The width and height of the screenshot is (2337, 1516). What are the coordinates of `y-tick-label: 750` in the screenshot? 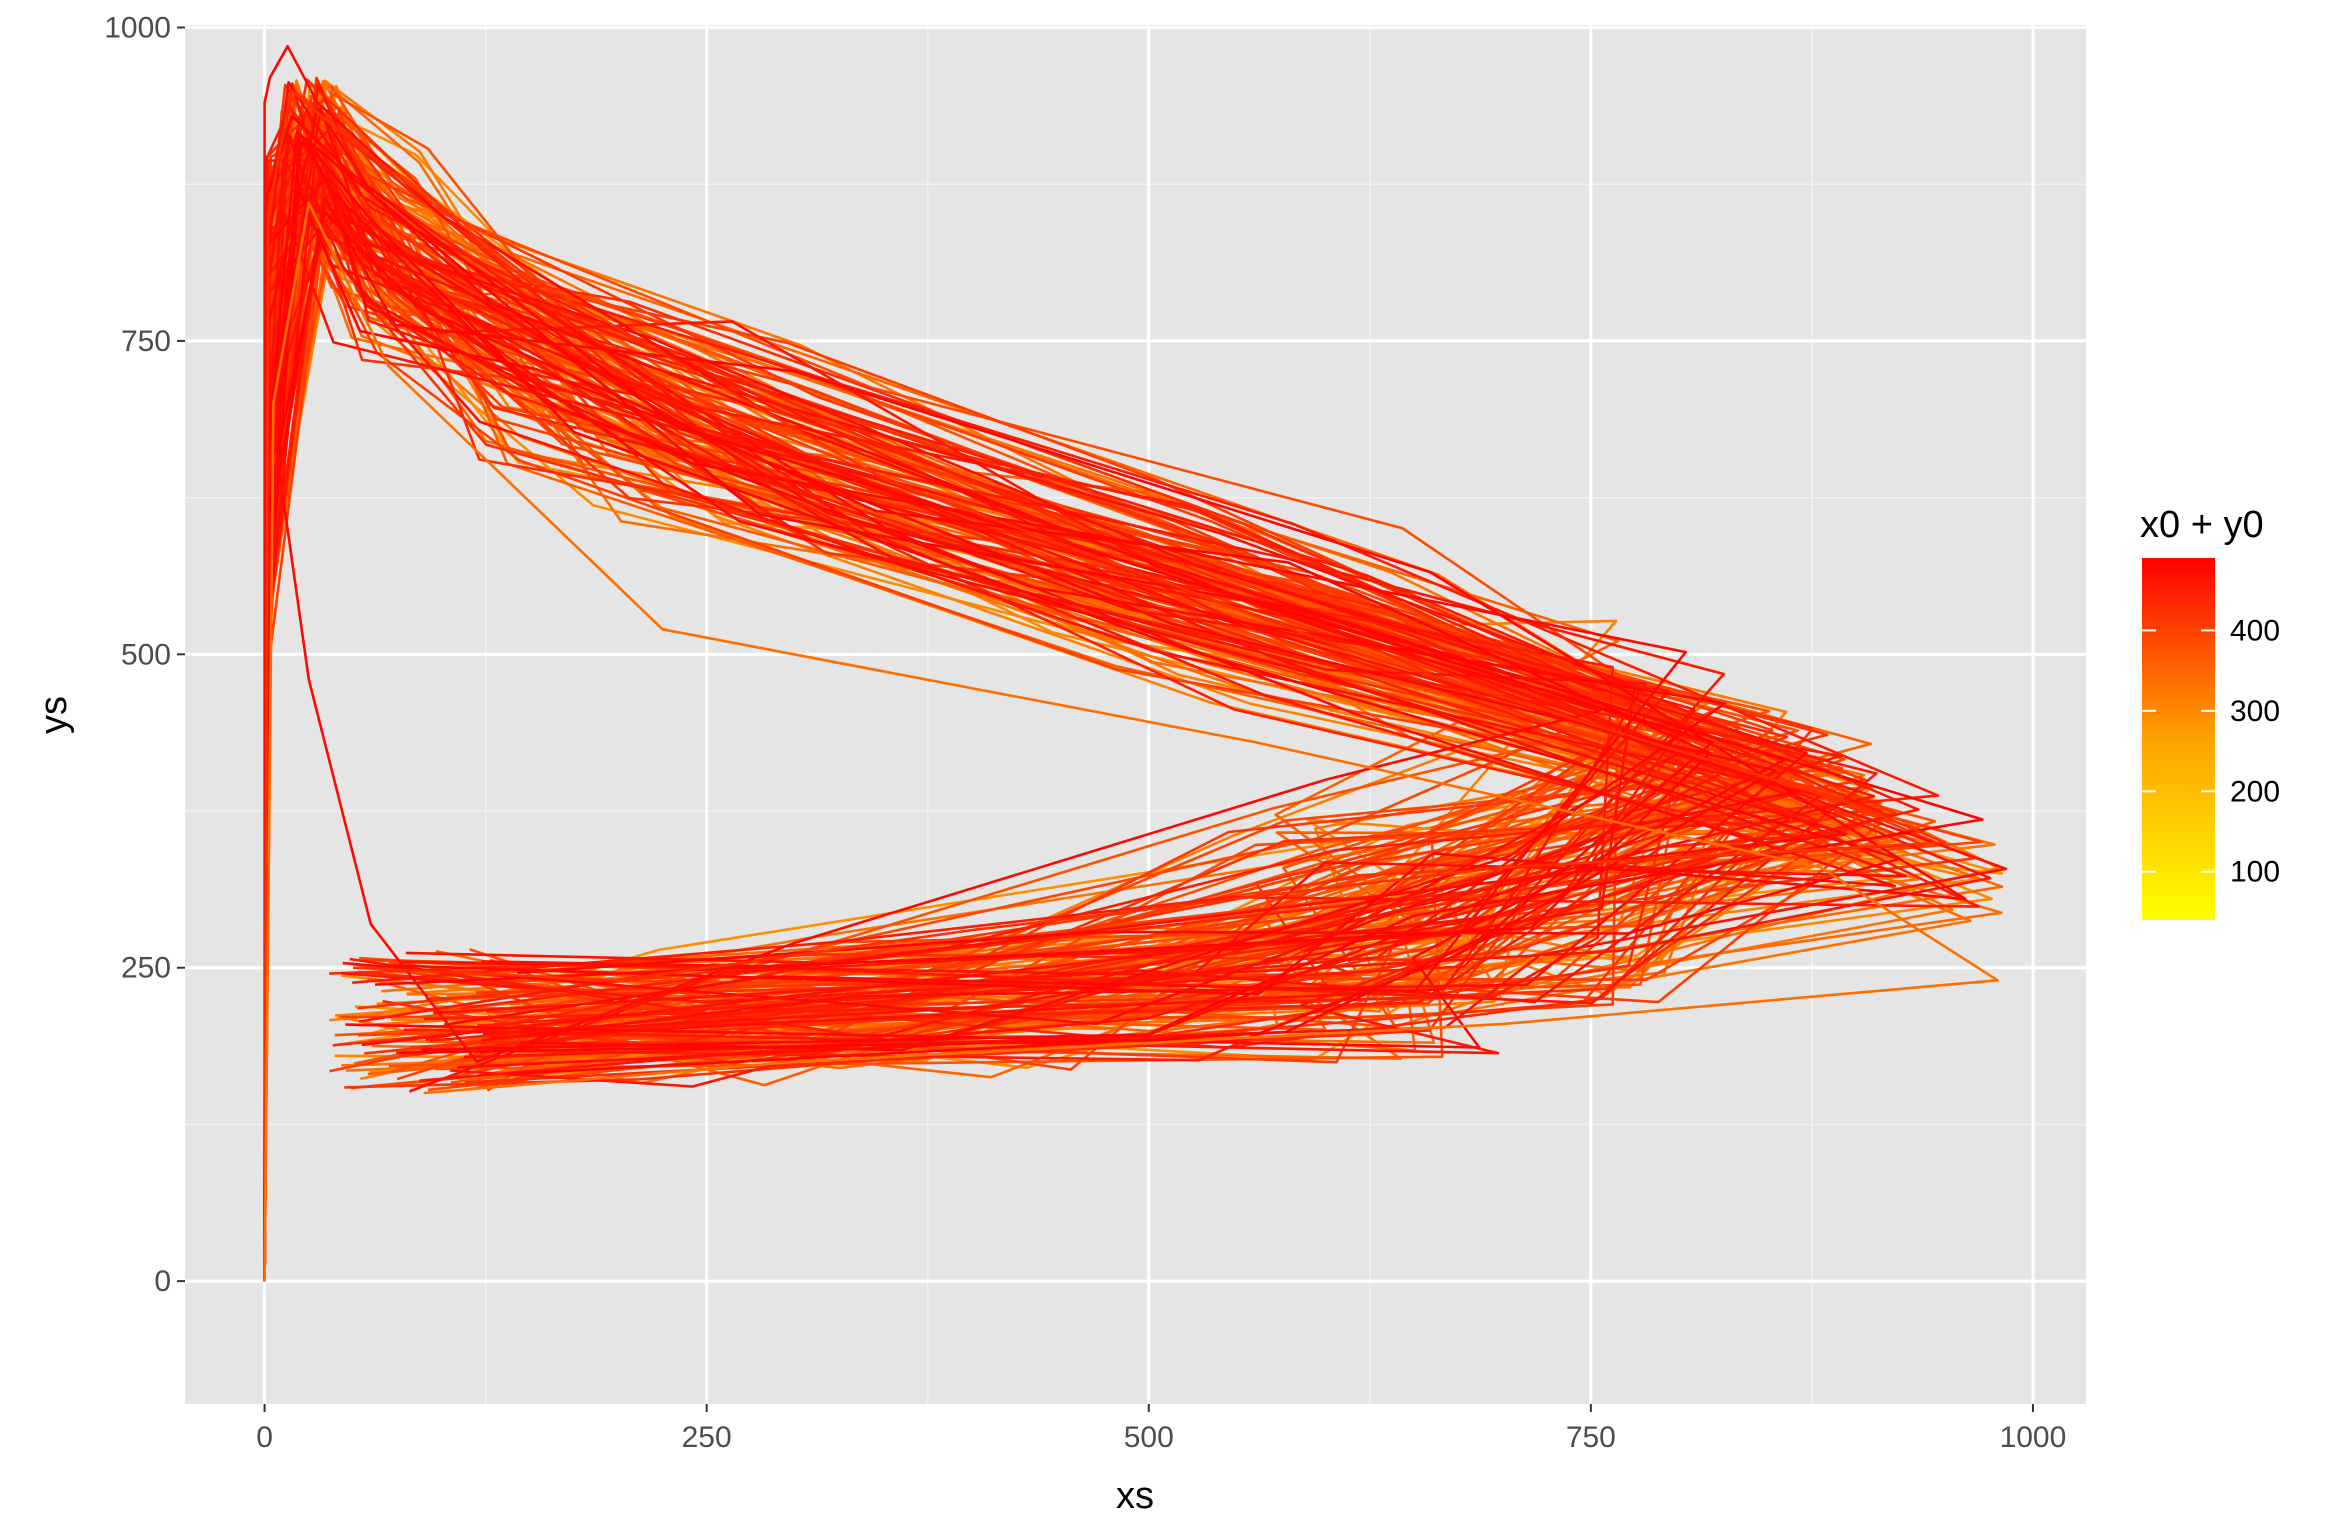 It's located at (146, 341).